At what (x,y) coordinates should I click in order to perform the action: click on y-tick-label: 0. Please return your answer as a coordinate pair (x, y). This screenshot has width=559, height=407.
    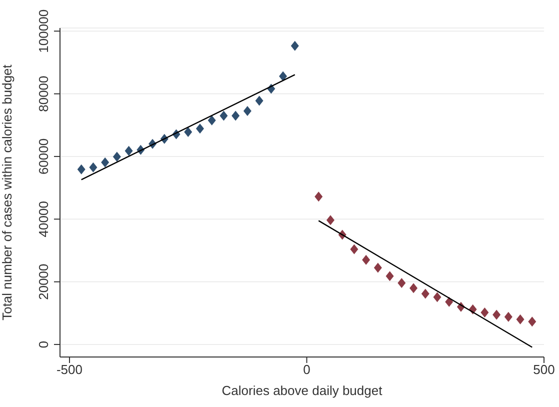
    Looking at the image, I should click on (43, 344).